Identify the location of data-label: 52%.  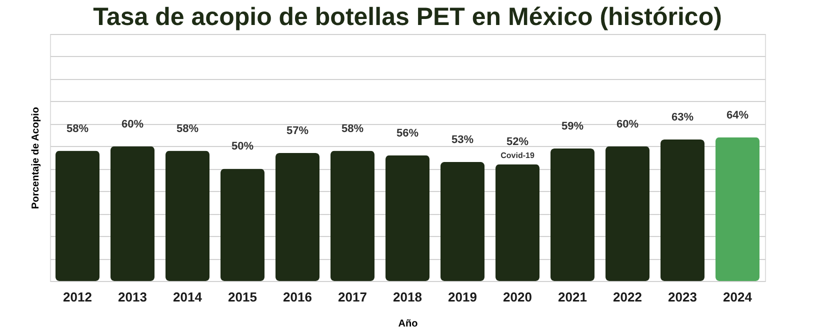
(517, 142).